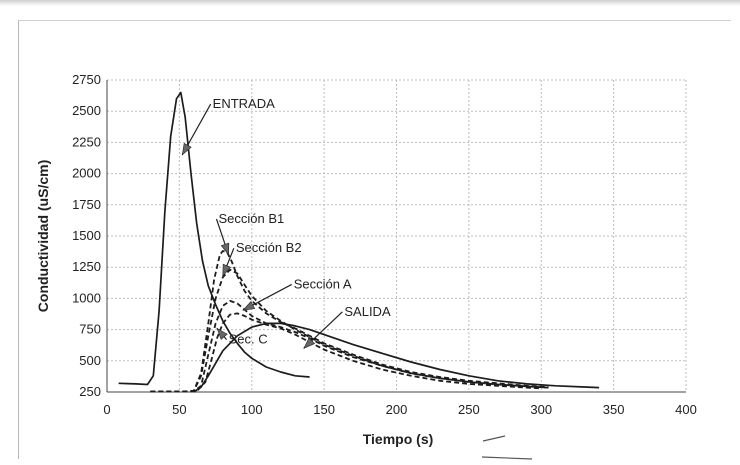 This screenshot has width=740, height=465. I want to click on y-tick-label: 2500, so click(86, 110).